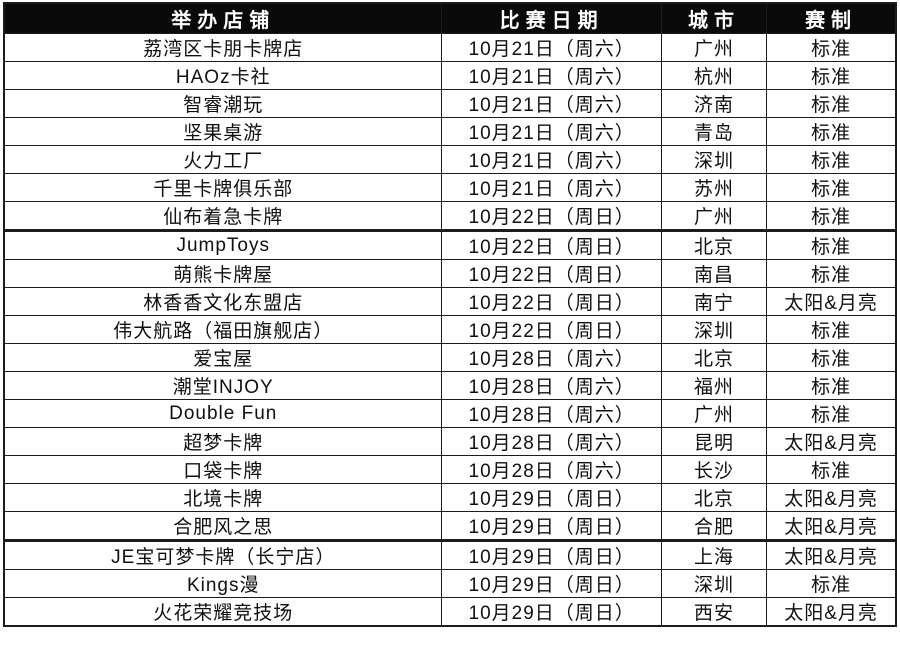  I want to click on store-cell: 伟大航路（福田旗舰店）, so click(223, 329).